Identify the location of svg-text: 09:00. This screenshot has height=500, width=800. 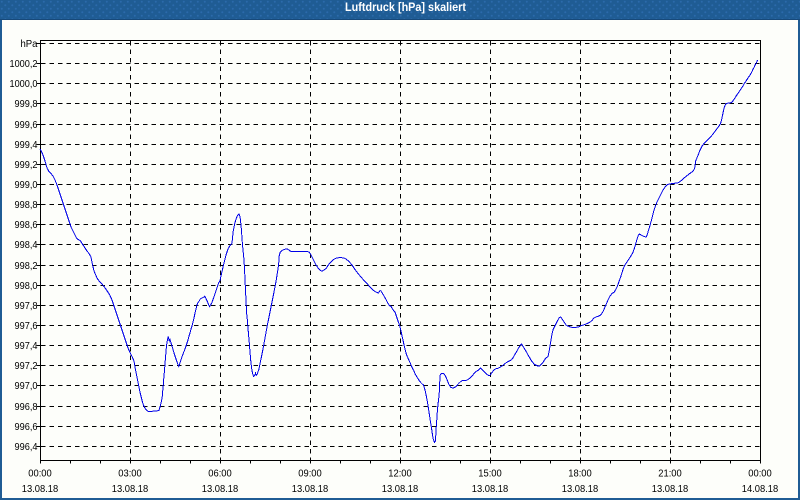
(310, 474).